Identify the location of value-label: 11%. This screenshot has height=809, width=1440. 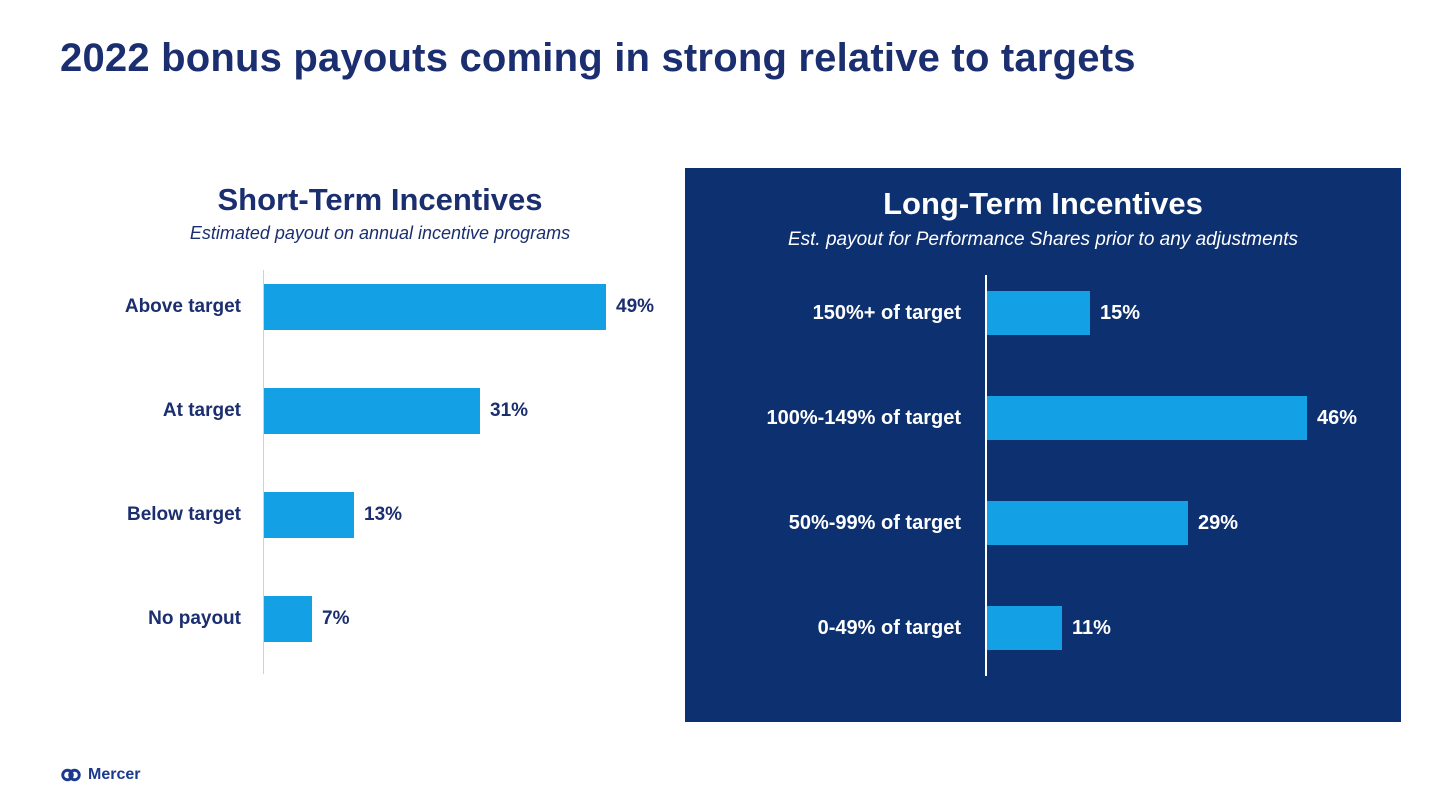
(1091, 627).